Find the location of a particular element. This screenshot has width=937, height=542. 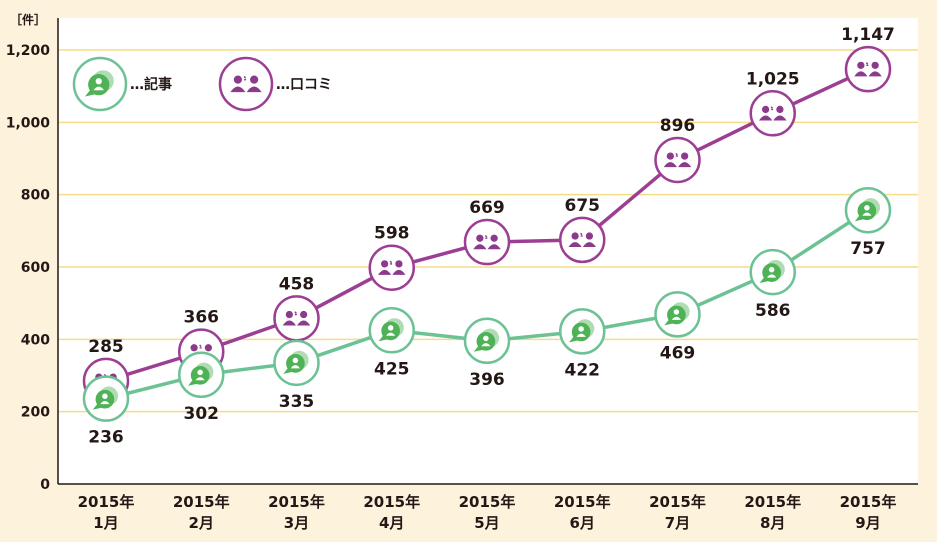

x-tick-label-month: 2月 is located at coordinates (201, 523).